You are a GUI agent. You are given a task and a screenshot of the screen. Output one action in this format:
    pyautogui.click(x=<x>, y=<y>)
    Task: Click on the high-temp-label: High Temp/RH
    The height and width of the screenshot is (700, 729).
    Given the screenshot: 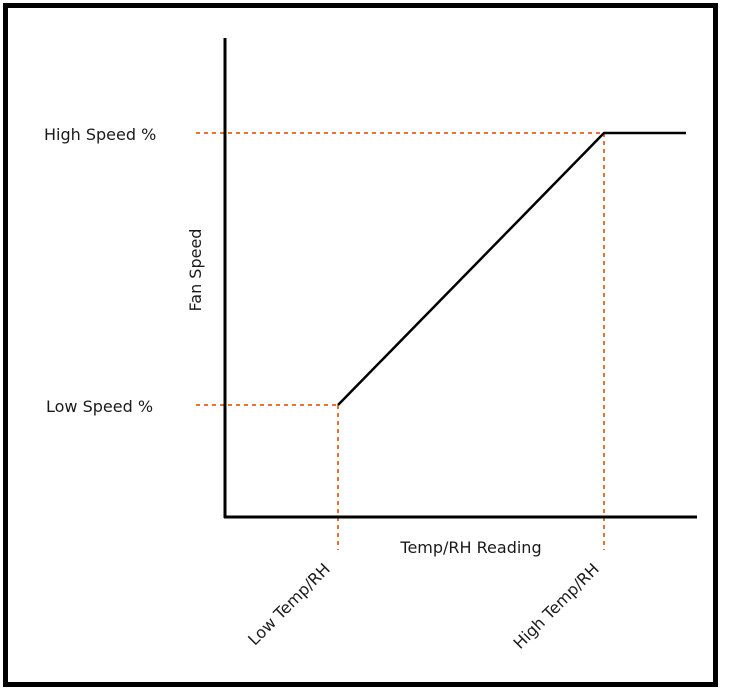 What is the action you would take?
    pyautogui.click(x=555, y=605)
    